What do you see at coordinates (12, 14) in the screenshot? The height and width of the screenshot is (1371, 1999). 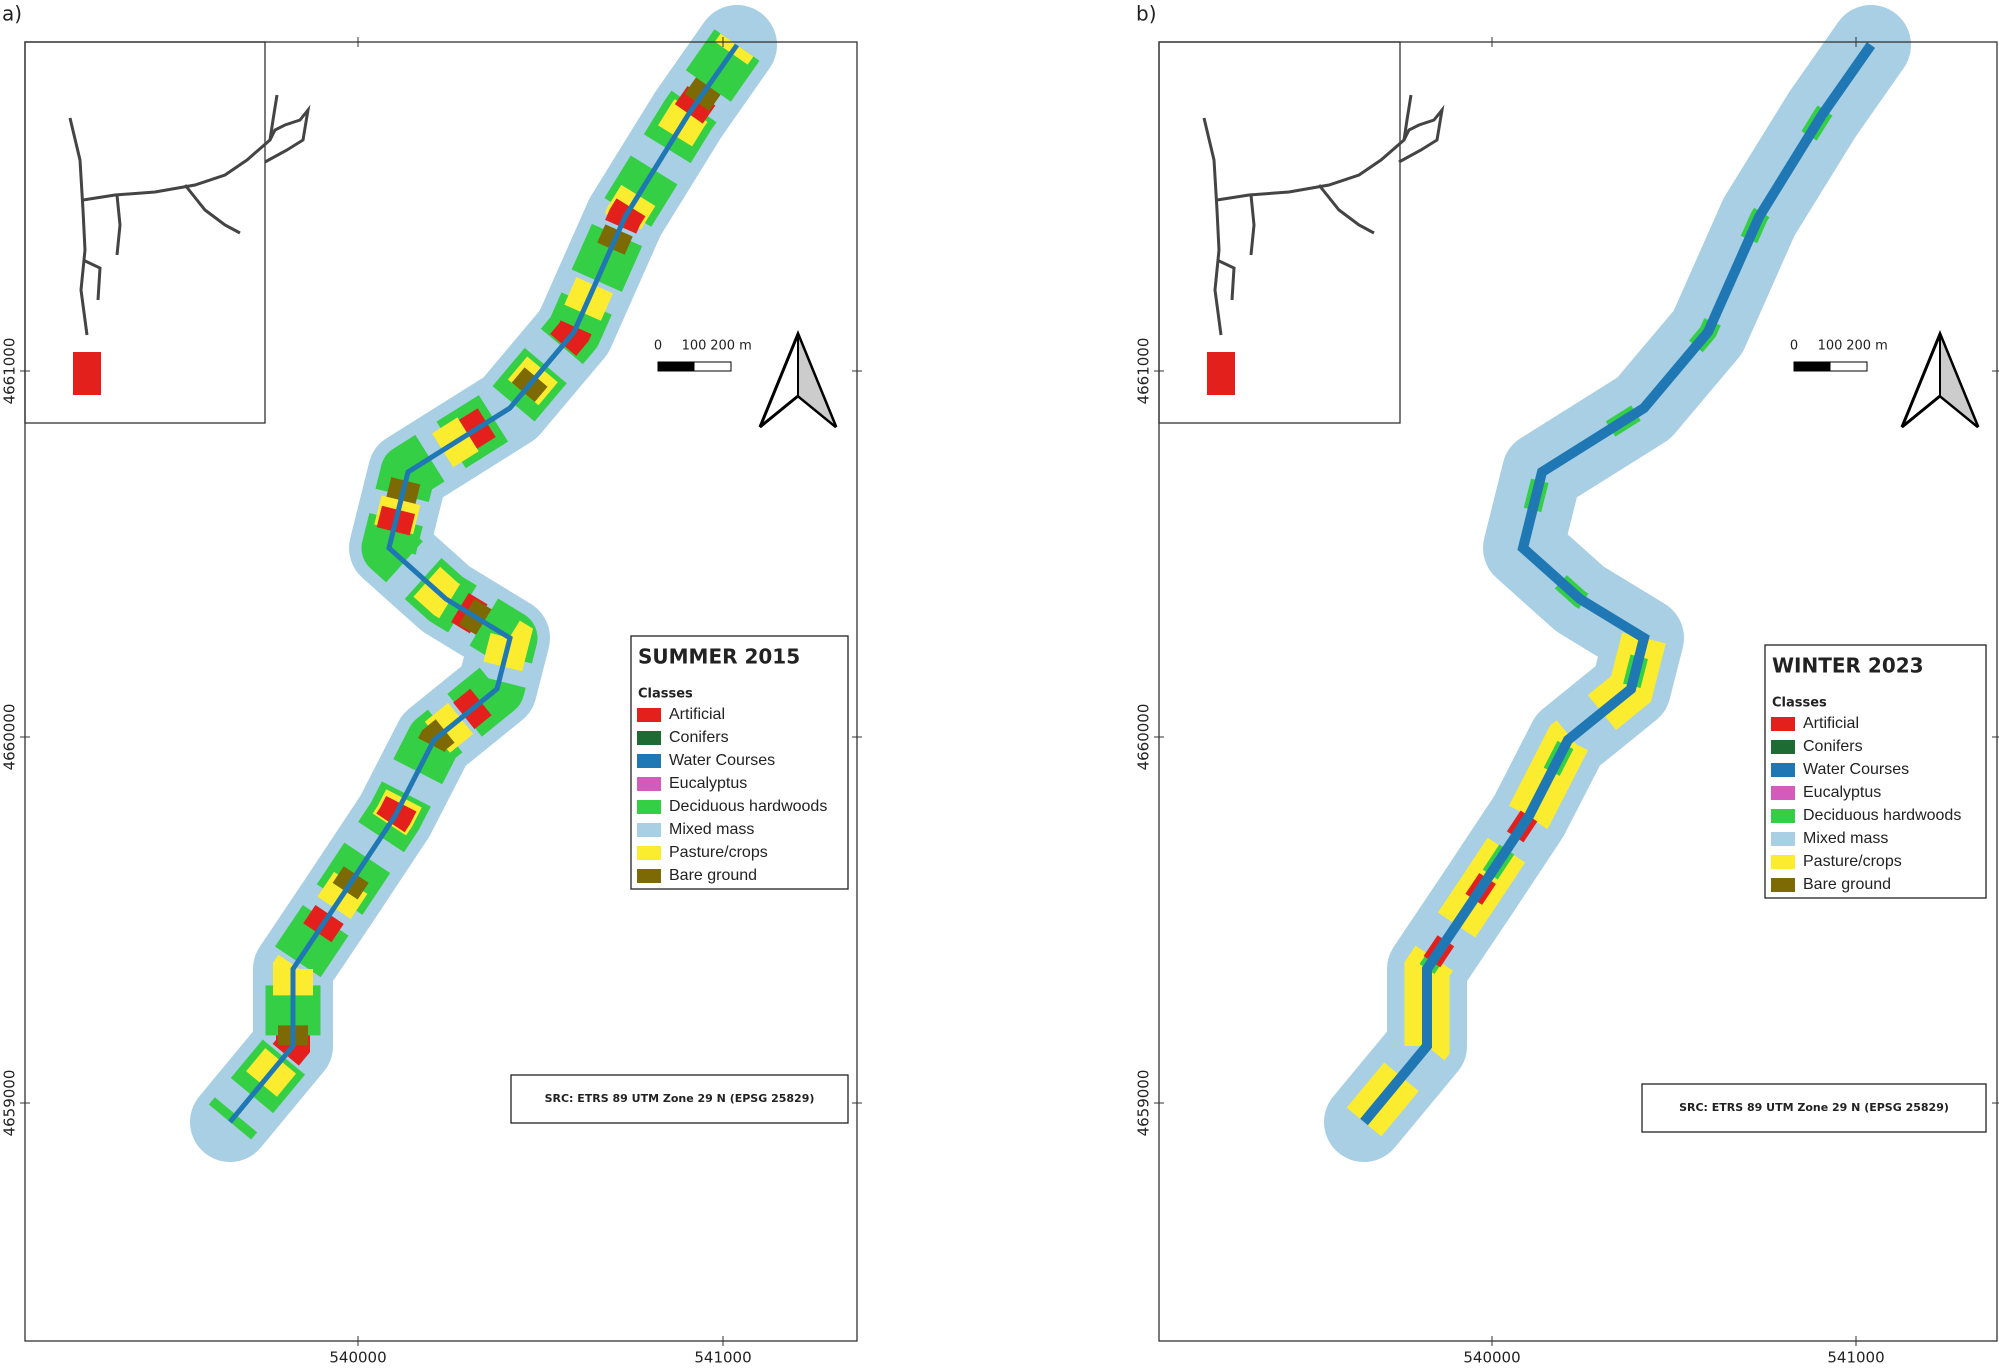 I see `panel-label: a)` at bounding box center [12, 14].